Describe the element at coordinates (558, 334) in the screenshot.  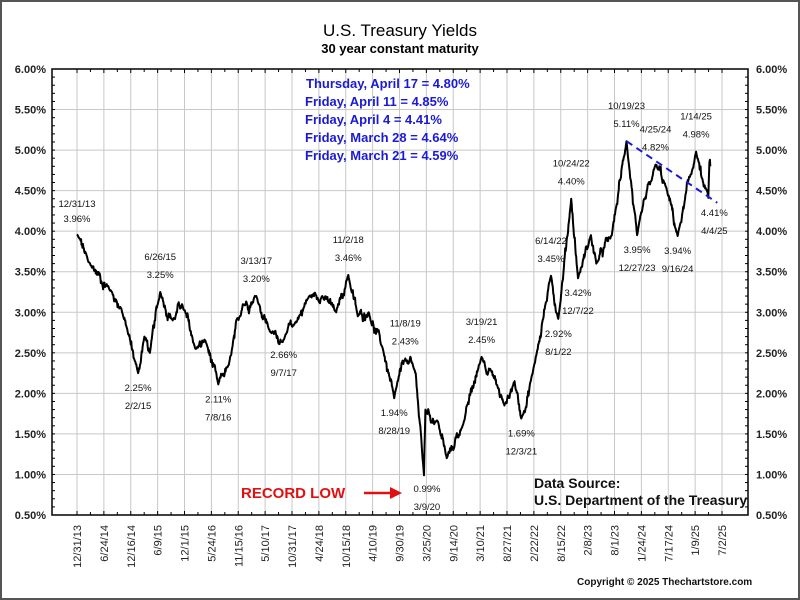
I see `annotation-label: 2.92%` at that location.